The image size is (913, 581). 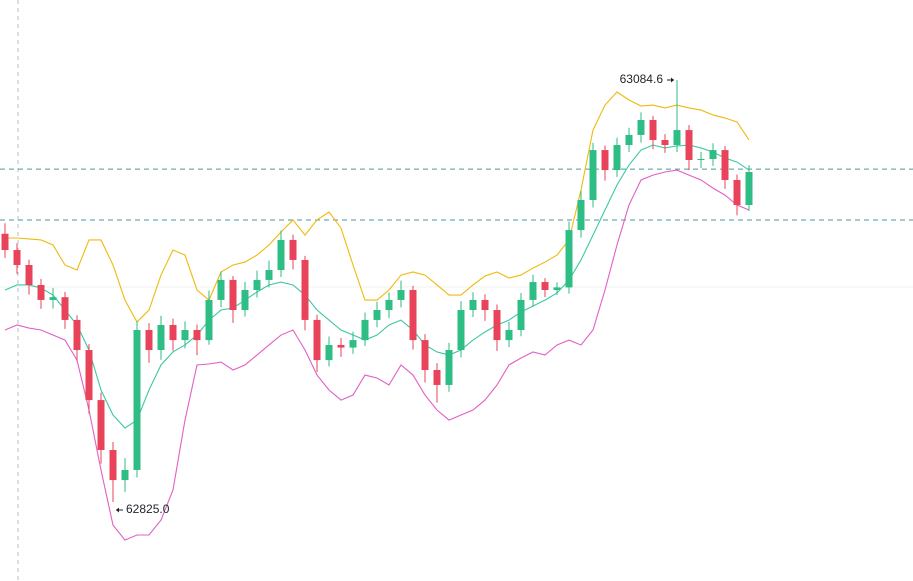 I want to click on low-label: 62825.0, so click(x=148, y=509).